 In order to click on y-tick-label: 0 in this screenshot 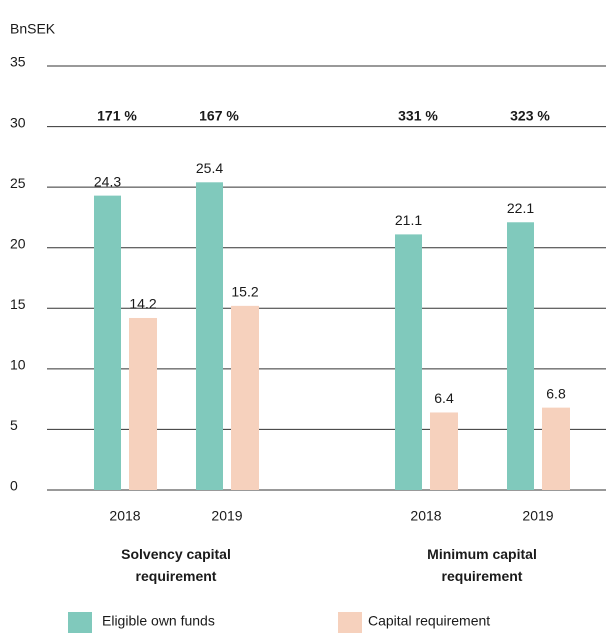, I will do `click(14, 486)`.